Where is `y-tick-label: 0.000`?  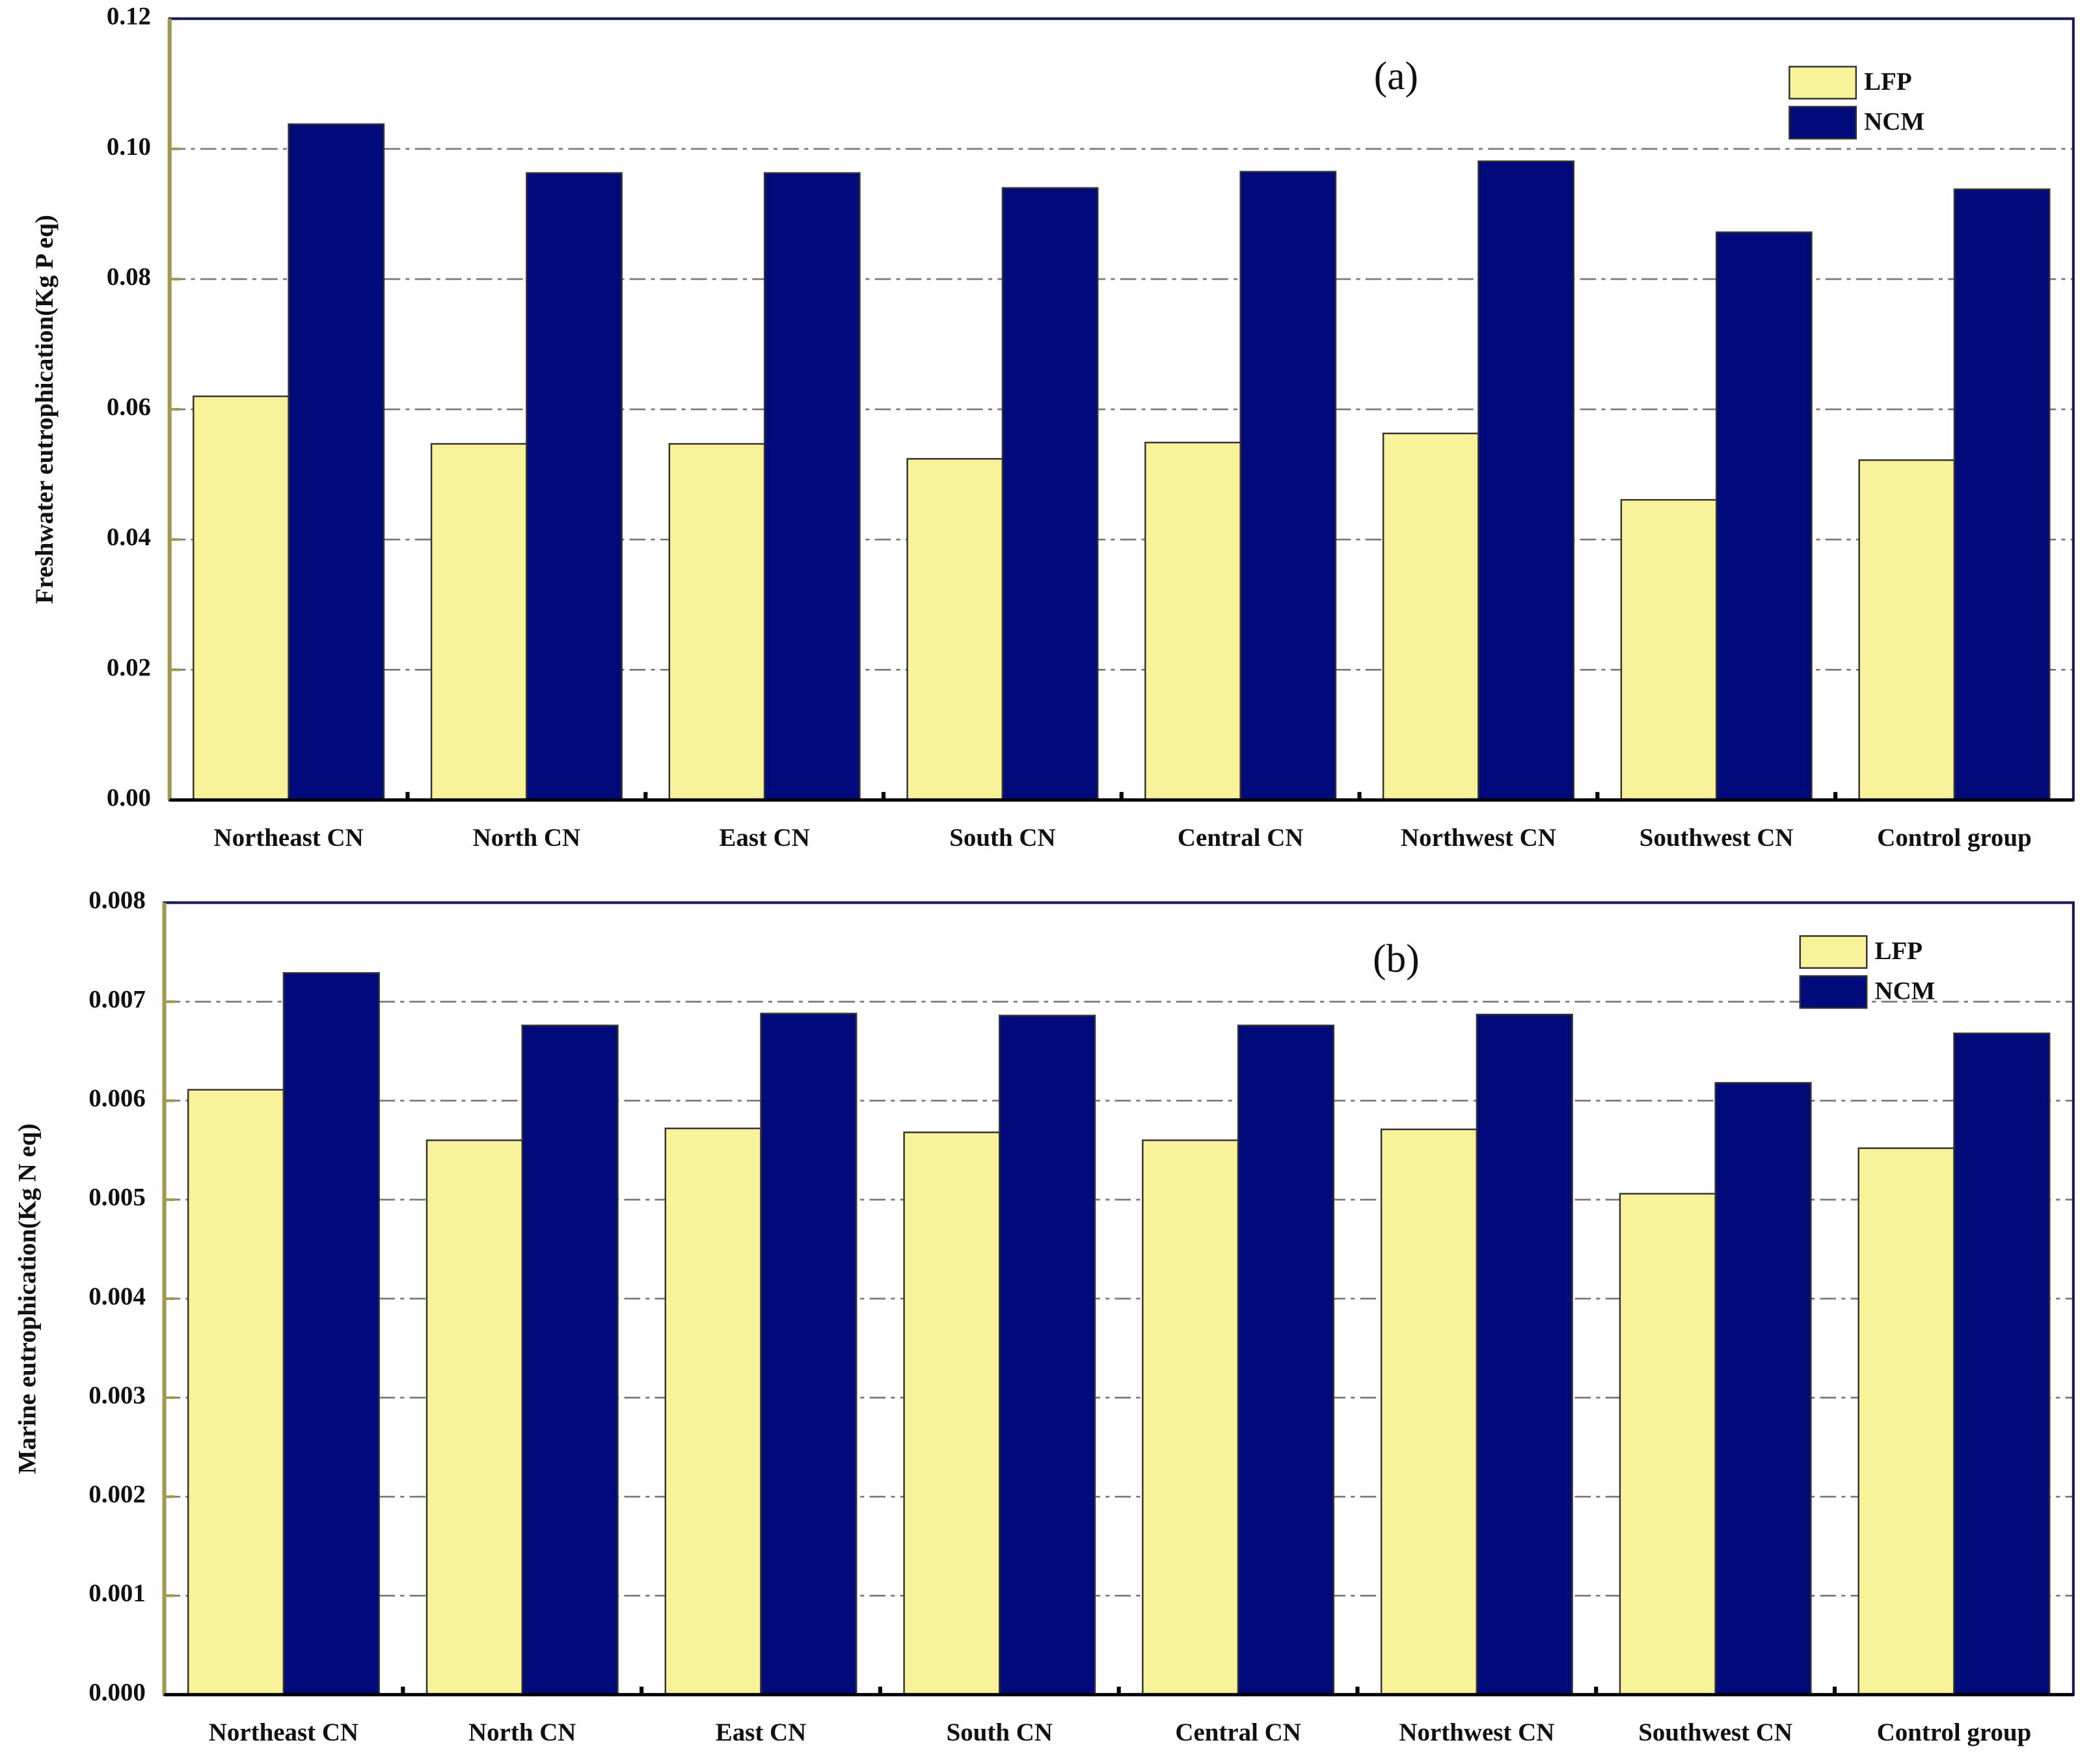 y-tick-label: 0.000 is located at coordinates (117, 1692).